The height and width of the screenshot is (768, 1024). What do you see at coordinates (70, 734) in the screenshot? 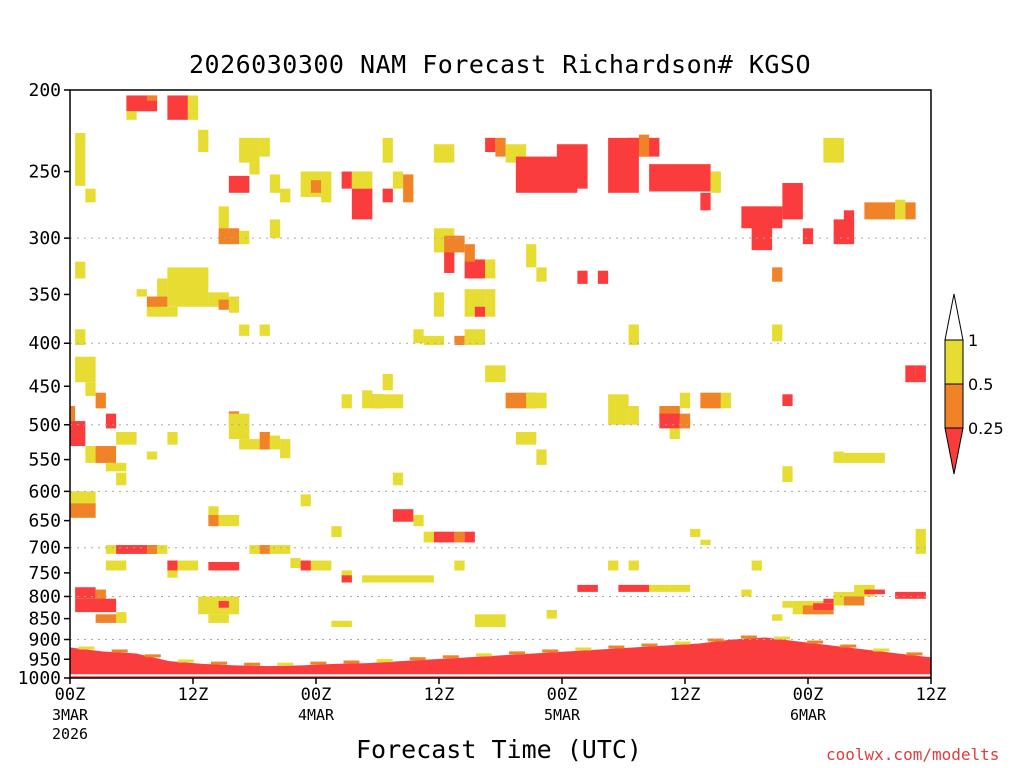
I see `x-year-label: 2026` at bounding box center [70, 734].